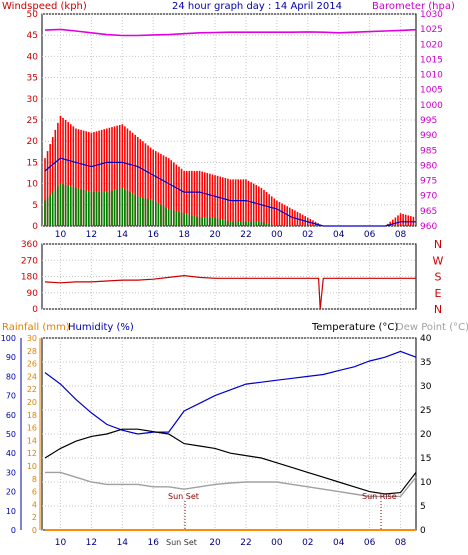 The width and height of the screenshot is (468, 555). What do you see at coordinates (11, 492) in the screenshot?
I see `humidity-tick-label: 20` at bounding box center [11, 492].